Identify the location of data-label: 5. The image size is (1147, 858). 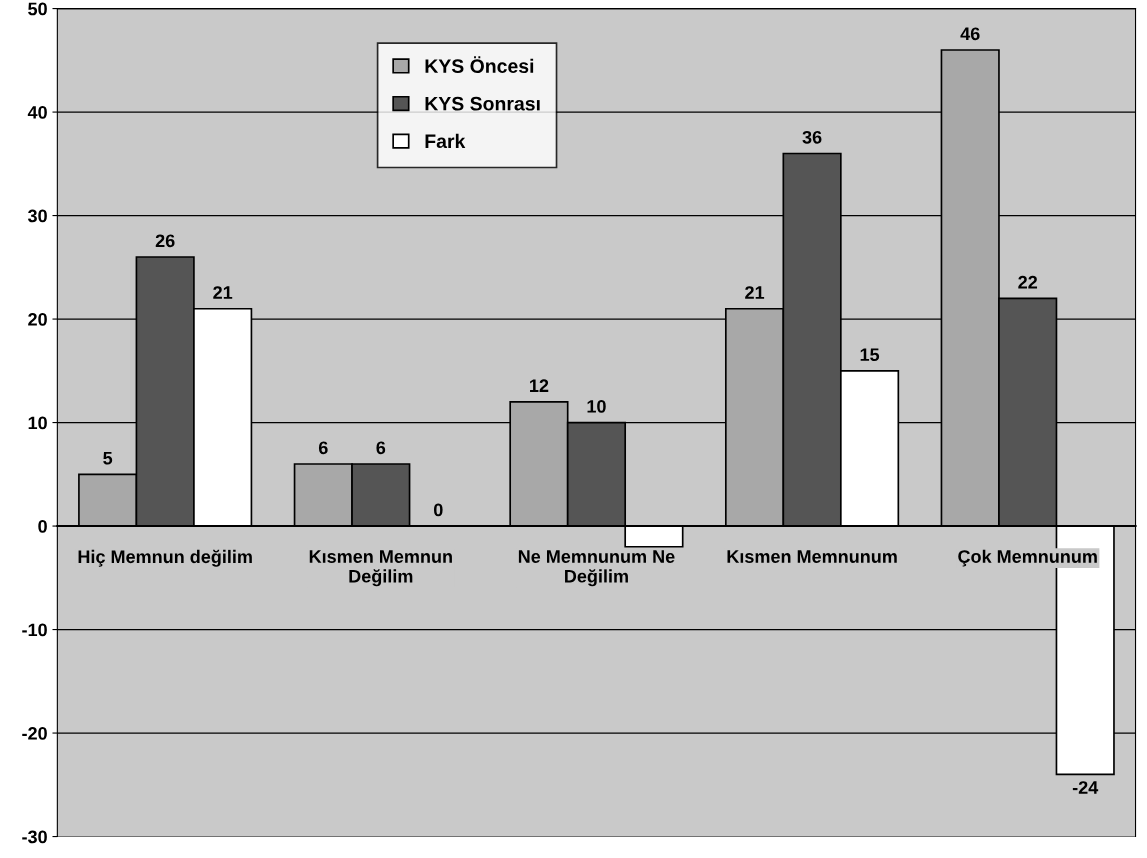
(108, 458).